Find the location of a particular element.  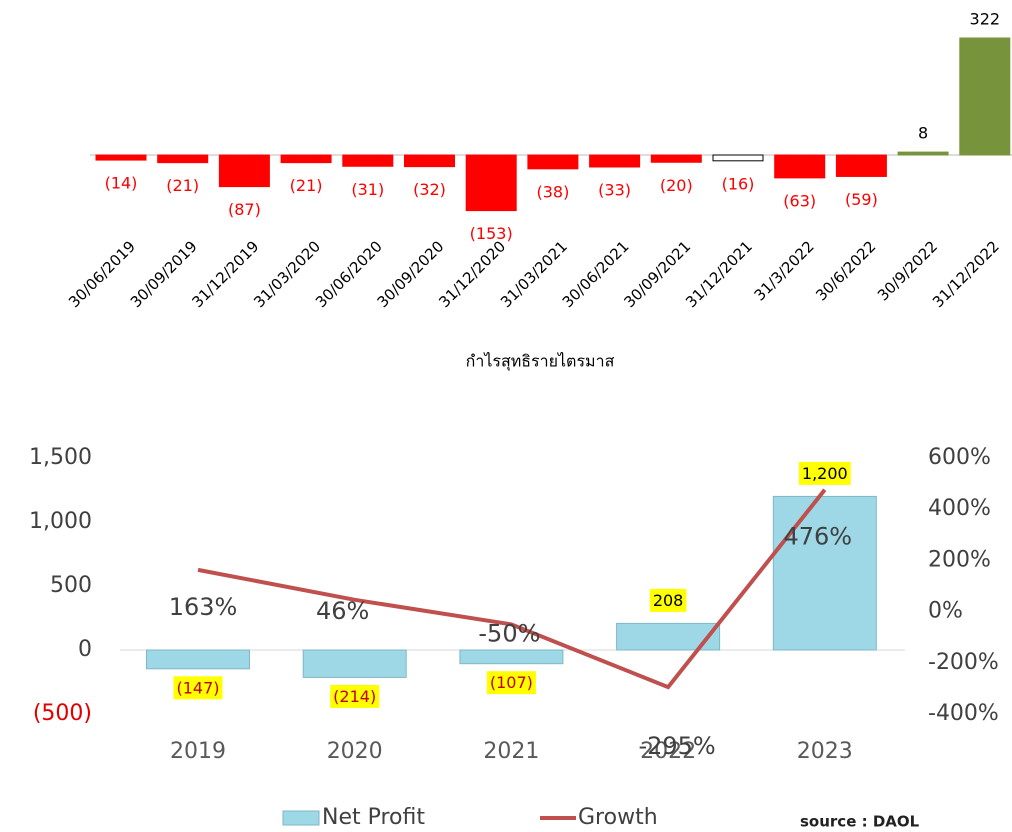

value-label: 322 is located at coordinates (985, 19).